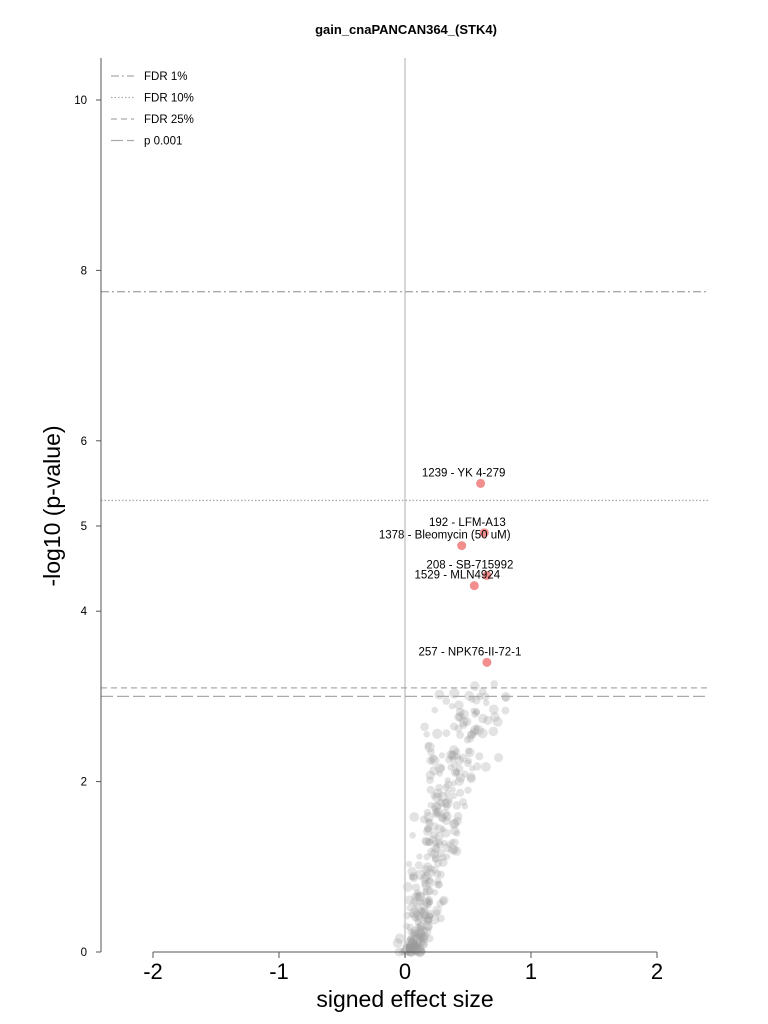  Describe the element at coordinates (484, 533) in the screenshot. I see `highlighted-point` at that location.